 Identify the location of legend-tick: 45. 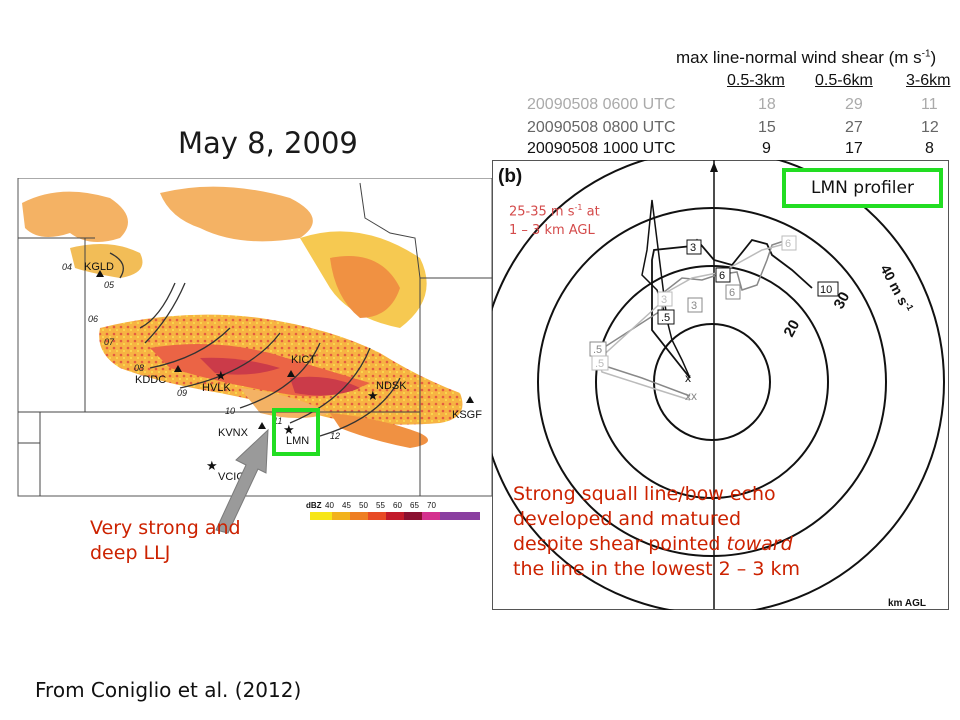
(346, 505).